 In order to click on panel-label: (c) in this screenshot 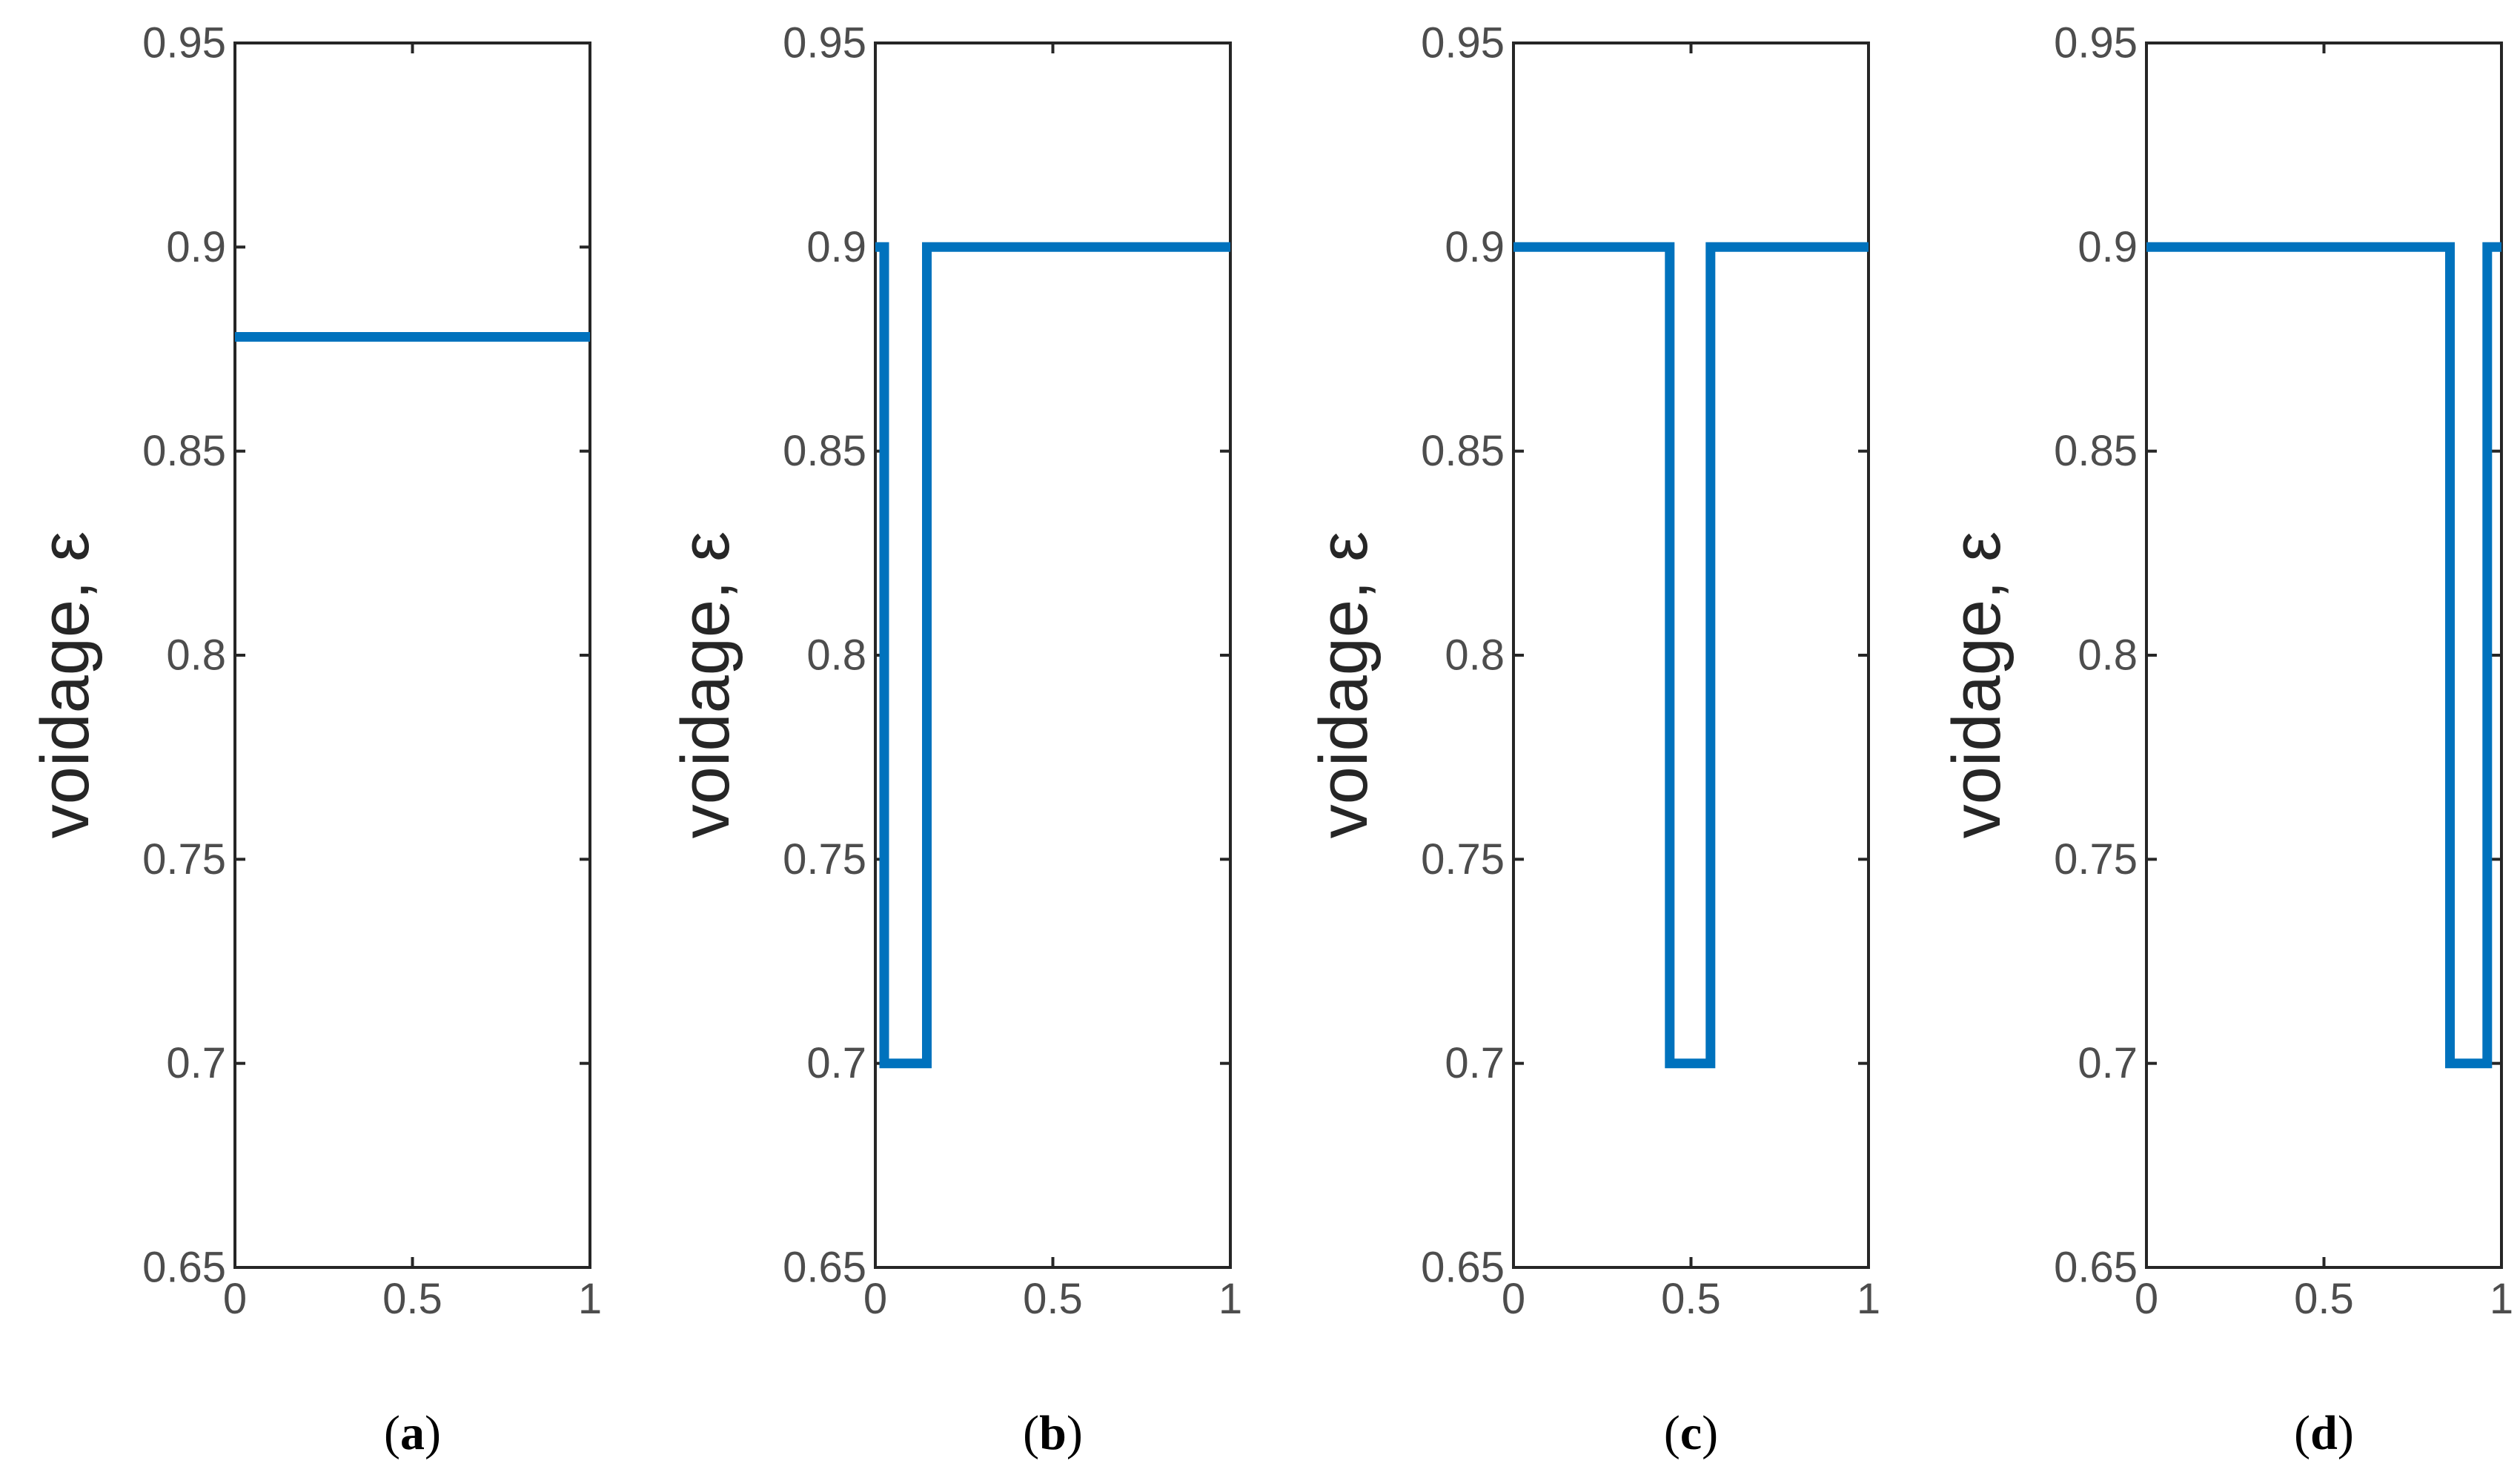, I will do `click(1691, 1433)`.